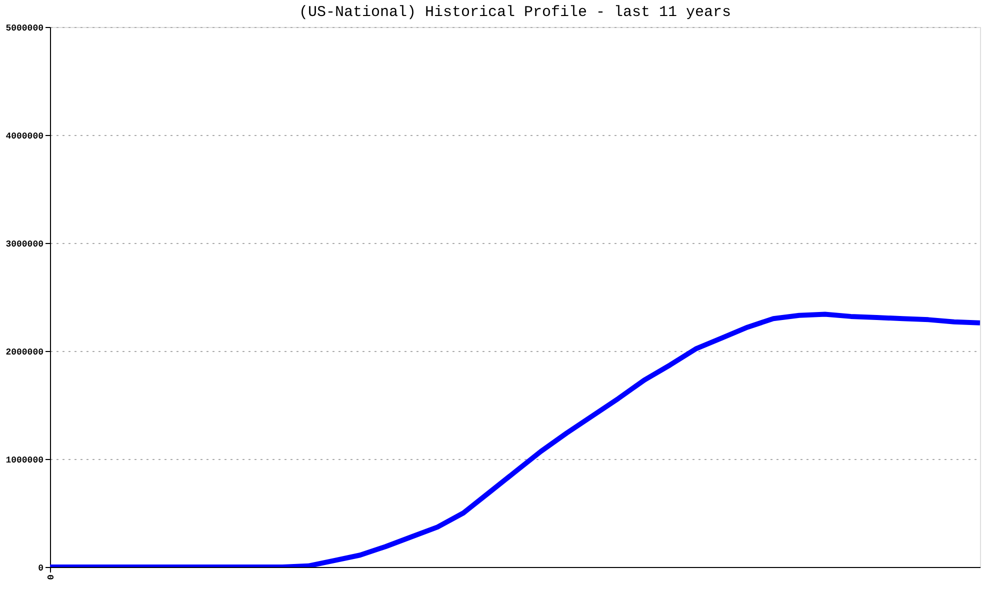  I want to click on y-tick-label: 2000000, so click(25, 353).